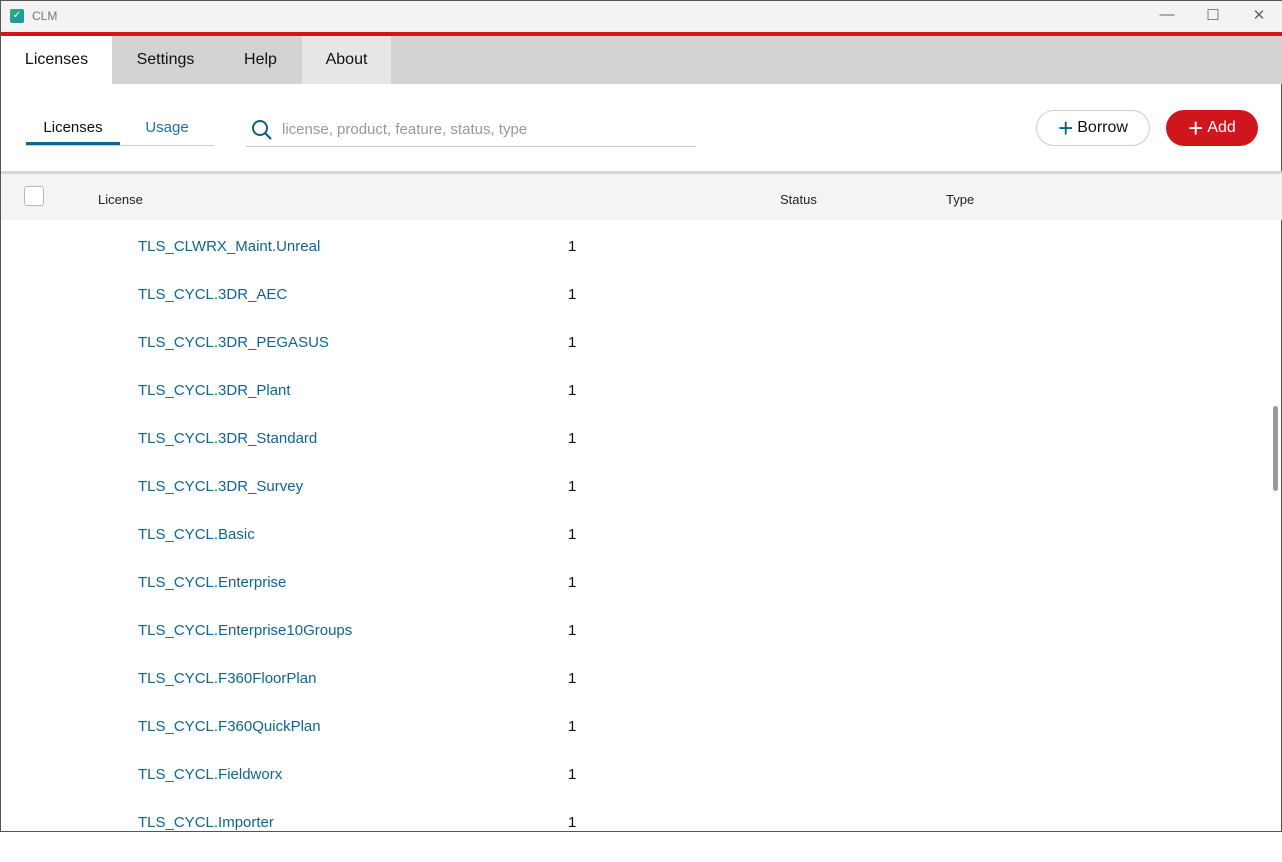 The height and width of the screenshot is (862, 1282). What do you see at coordinates (1275, 448) in the screenshot?
I see `scrollbar-thumb` at bounding box center [1275, 448].